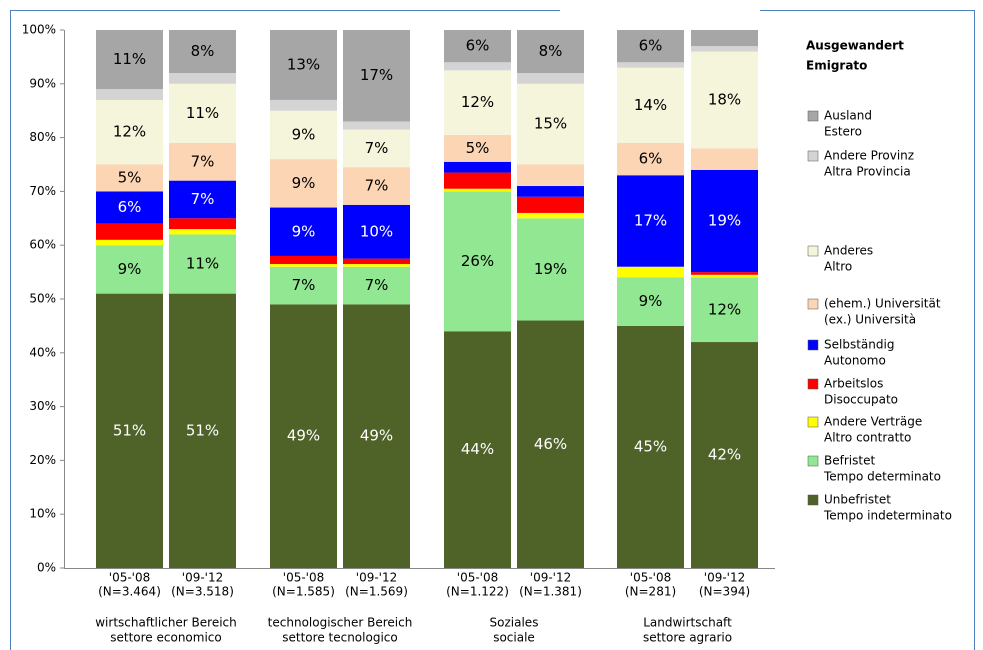 The image size is (983, 650). What do you see at coordinates (870, 320) in the screenshot?
I see `legend-label: (ex.) Università` at bounding box center [870, 320].